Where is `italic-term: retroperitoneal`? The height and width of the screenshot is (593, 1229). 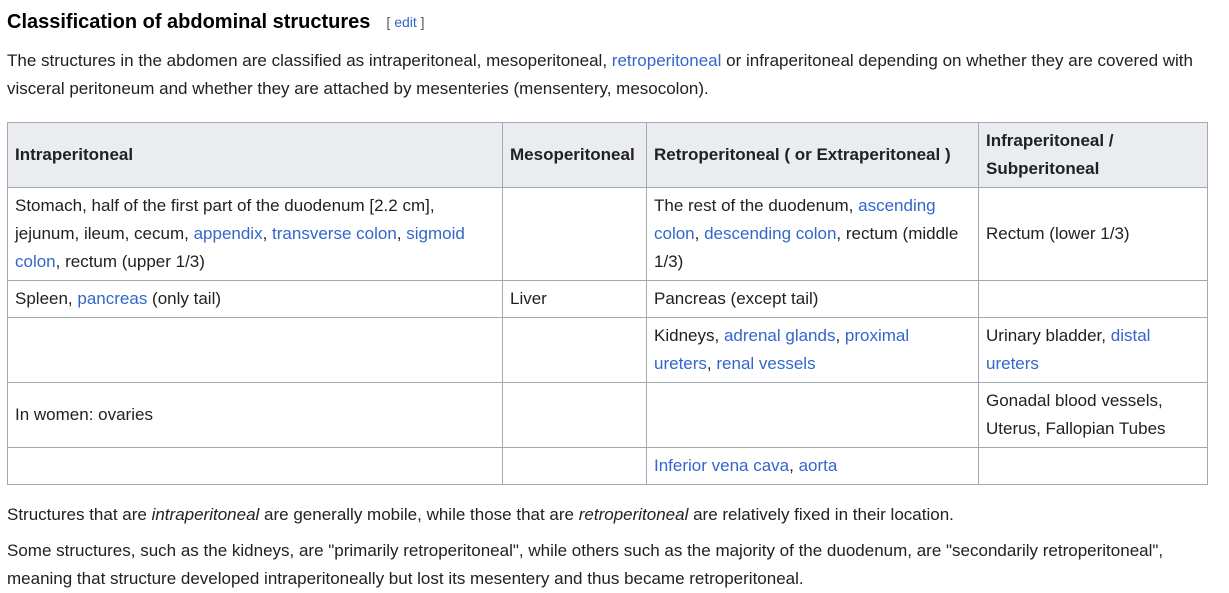
italic-term: retroperitoneal is located at coordinates (633, 514).